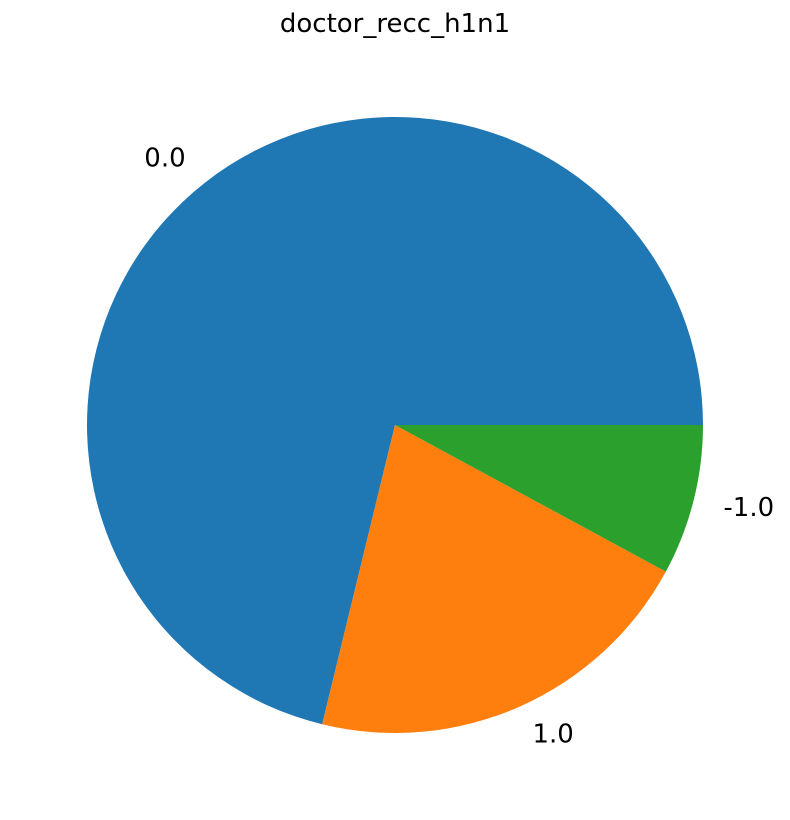 This screenshot has height=820, width=790. Describe the element at coordinates (549, 498) in the screenshot. I see `pie-slice` at that location.